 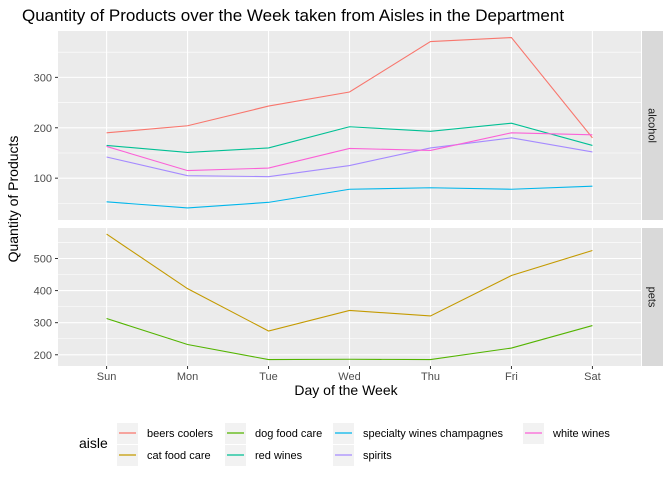 I want to click on legend-item: specialty wines champagnes, so click(x=418, y=433).